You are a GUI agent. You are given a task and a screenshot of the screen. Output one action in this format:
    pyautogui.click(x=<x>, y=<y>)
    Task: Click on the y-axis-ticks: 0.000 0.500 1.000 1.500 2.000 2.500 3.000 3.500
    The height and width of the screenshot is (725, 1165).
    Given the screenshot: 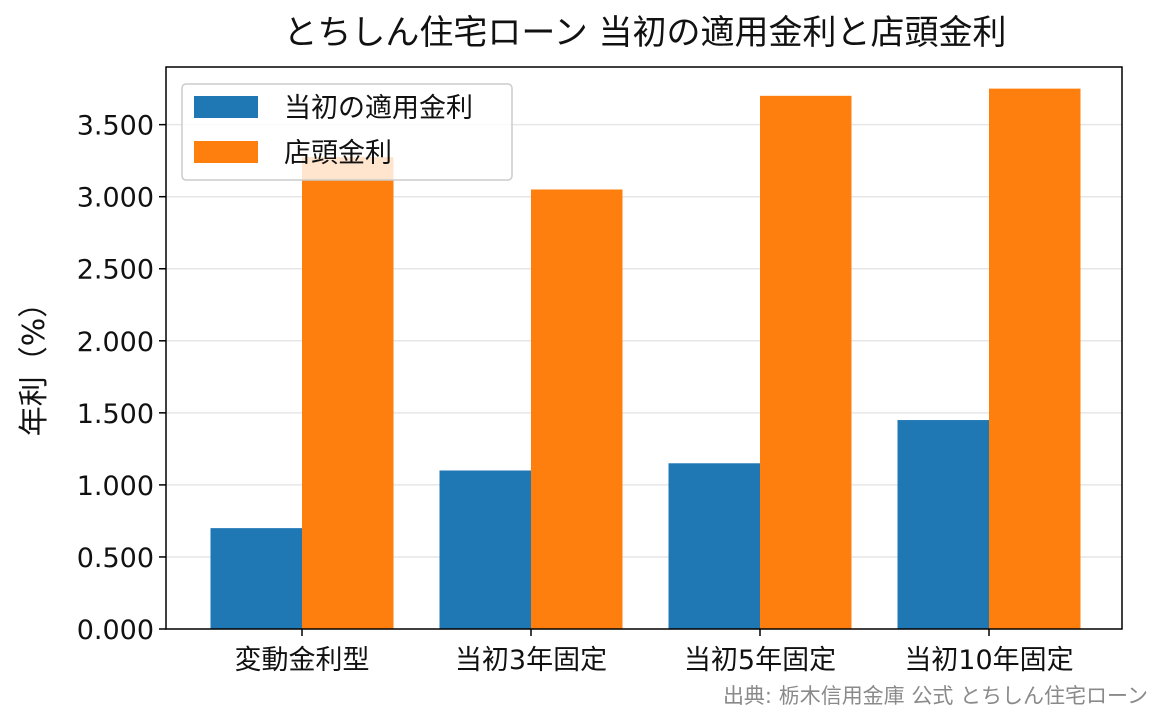 What is the action you would take?
    pyautogui.click(x=121, y=378)
    